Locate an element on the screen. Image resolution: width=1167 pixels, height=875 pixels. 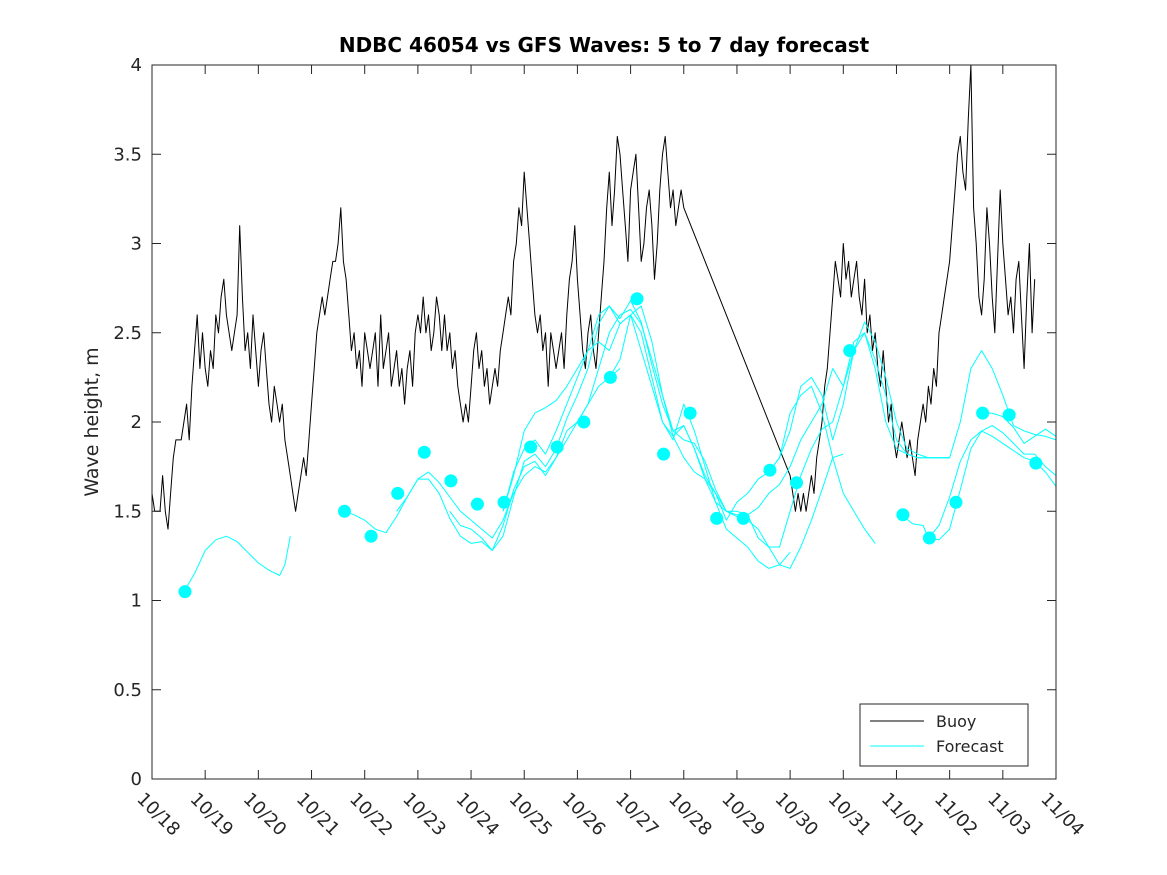
x-tick-label: 10/26 is located at coordinates (584, 815).